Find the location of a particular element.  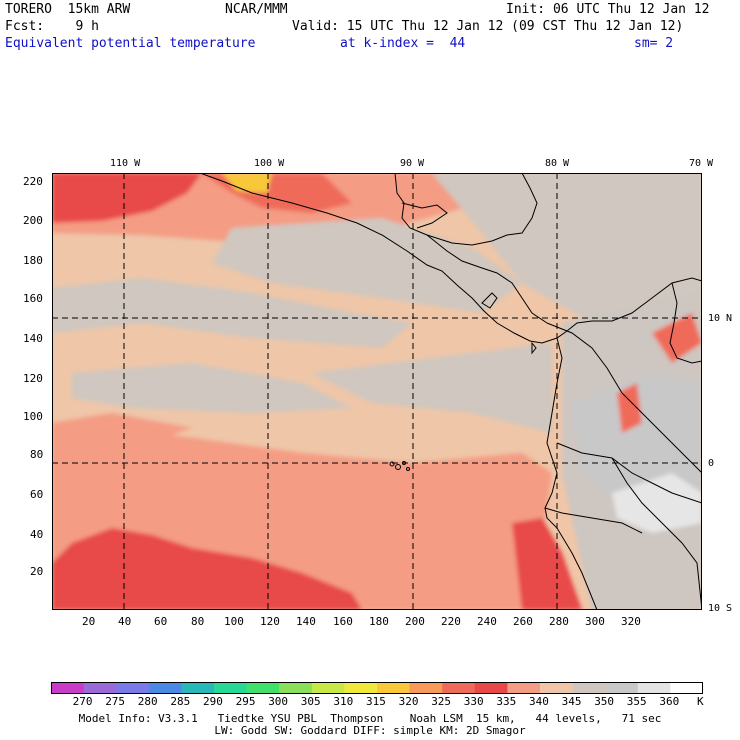

y-tick: 80 is located at coordinates (37, 454).